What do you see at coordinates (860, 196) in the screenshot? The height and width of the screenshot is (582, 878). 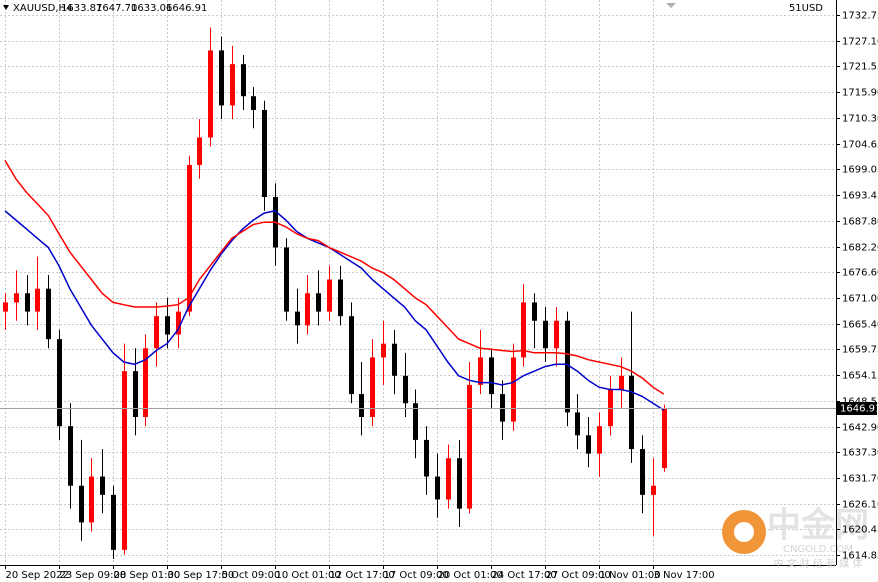 I see `y-tick-label: 1693.45` at bounding box center [860, 196].